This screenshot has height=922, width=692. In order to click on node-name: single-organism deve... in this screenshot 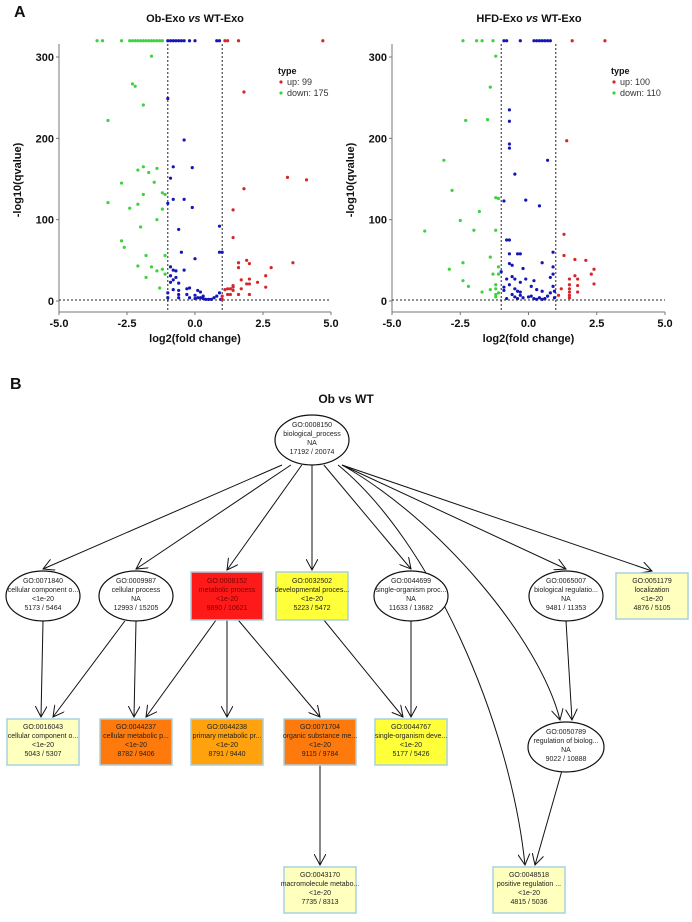, I will do `click(411, 736)`.